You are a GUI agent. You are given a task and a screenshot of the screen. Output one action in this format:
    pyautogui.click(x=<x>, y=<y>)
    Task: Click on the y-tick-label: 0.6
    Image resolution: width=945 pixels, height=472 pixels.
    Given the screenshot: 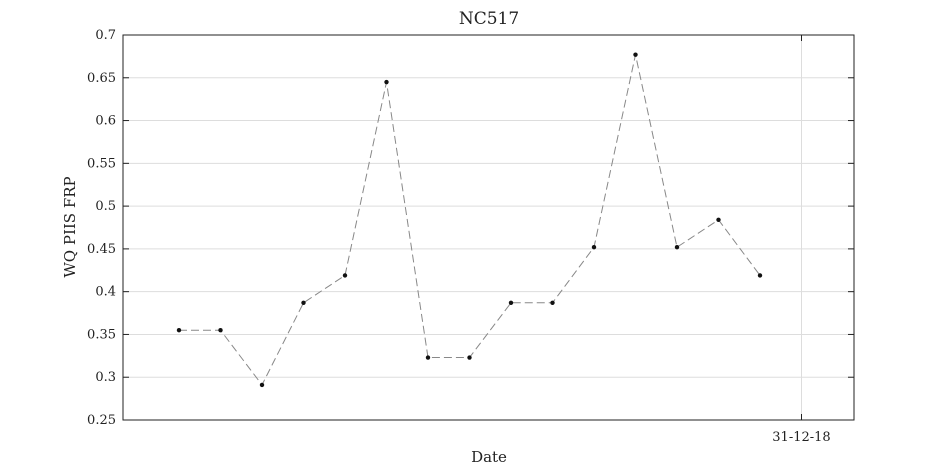 What is the action you would take?
    pyautogui.click(x=105, y=121)
    